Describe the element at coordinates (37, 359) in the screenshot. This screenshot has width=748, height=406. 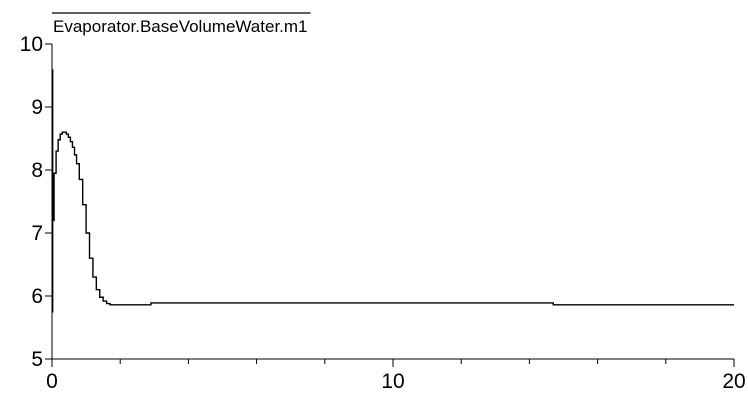
I see `y-tick-label: 5` at that location.